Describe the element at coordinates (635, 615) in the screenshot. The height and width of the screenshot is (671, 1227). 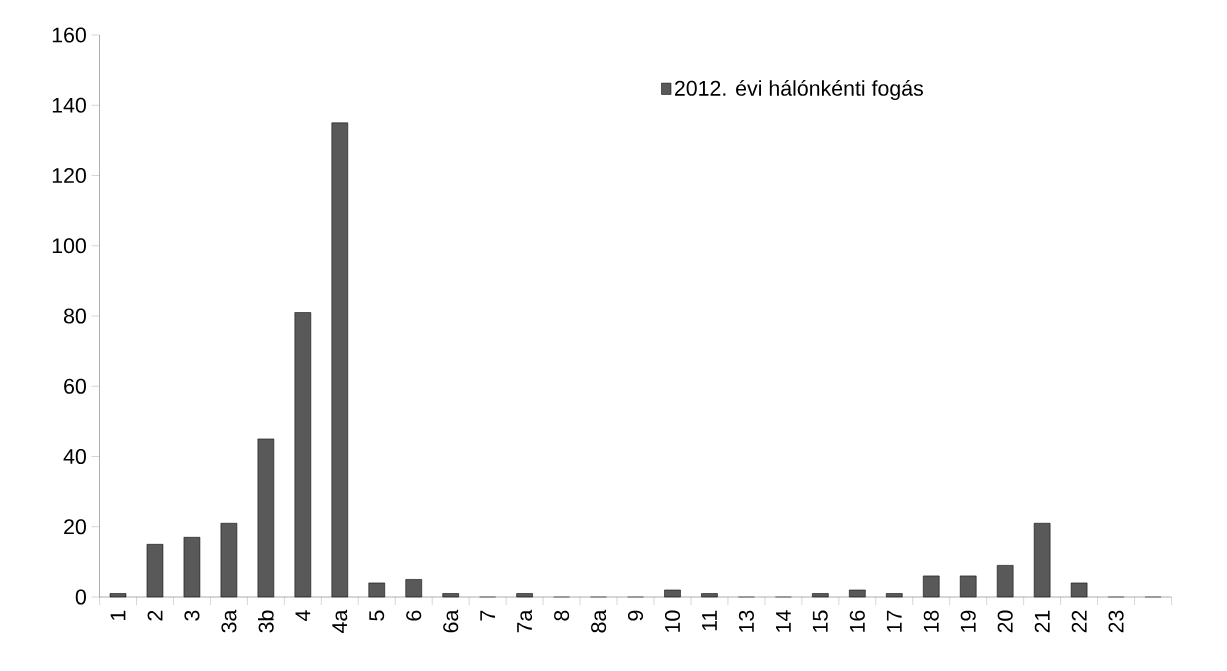
I see `x-tick-label: 9` at that location.